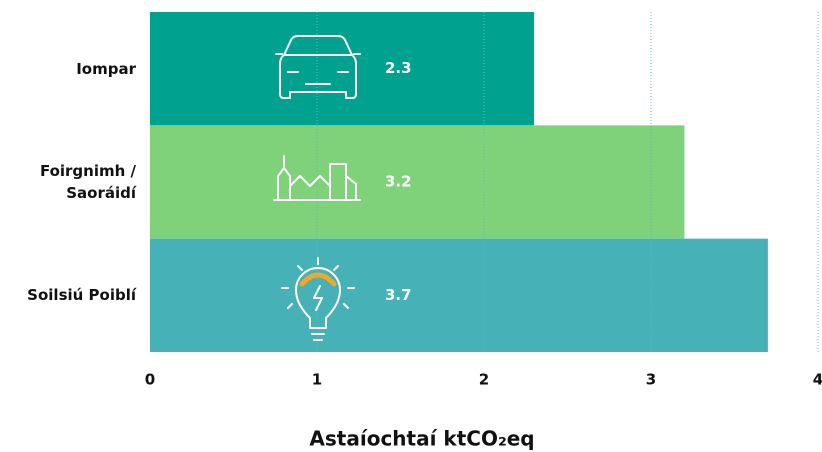  What do you see at coordinates (421, 439) in the screenshot?
I see `x-axis-label: Astaíochtaí ktCO₂eq` at bounding box center [421, 439].